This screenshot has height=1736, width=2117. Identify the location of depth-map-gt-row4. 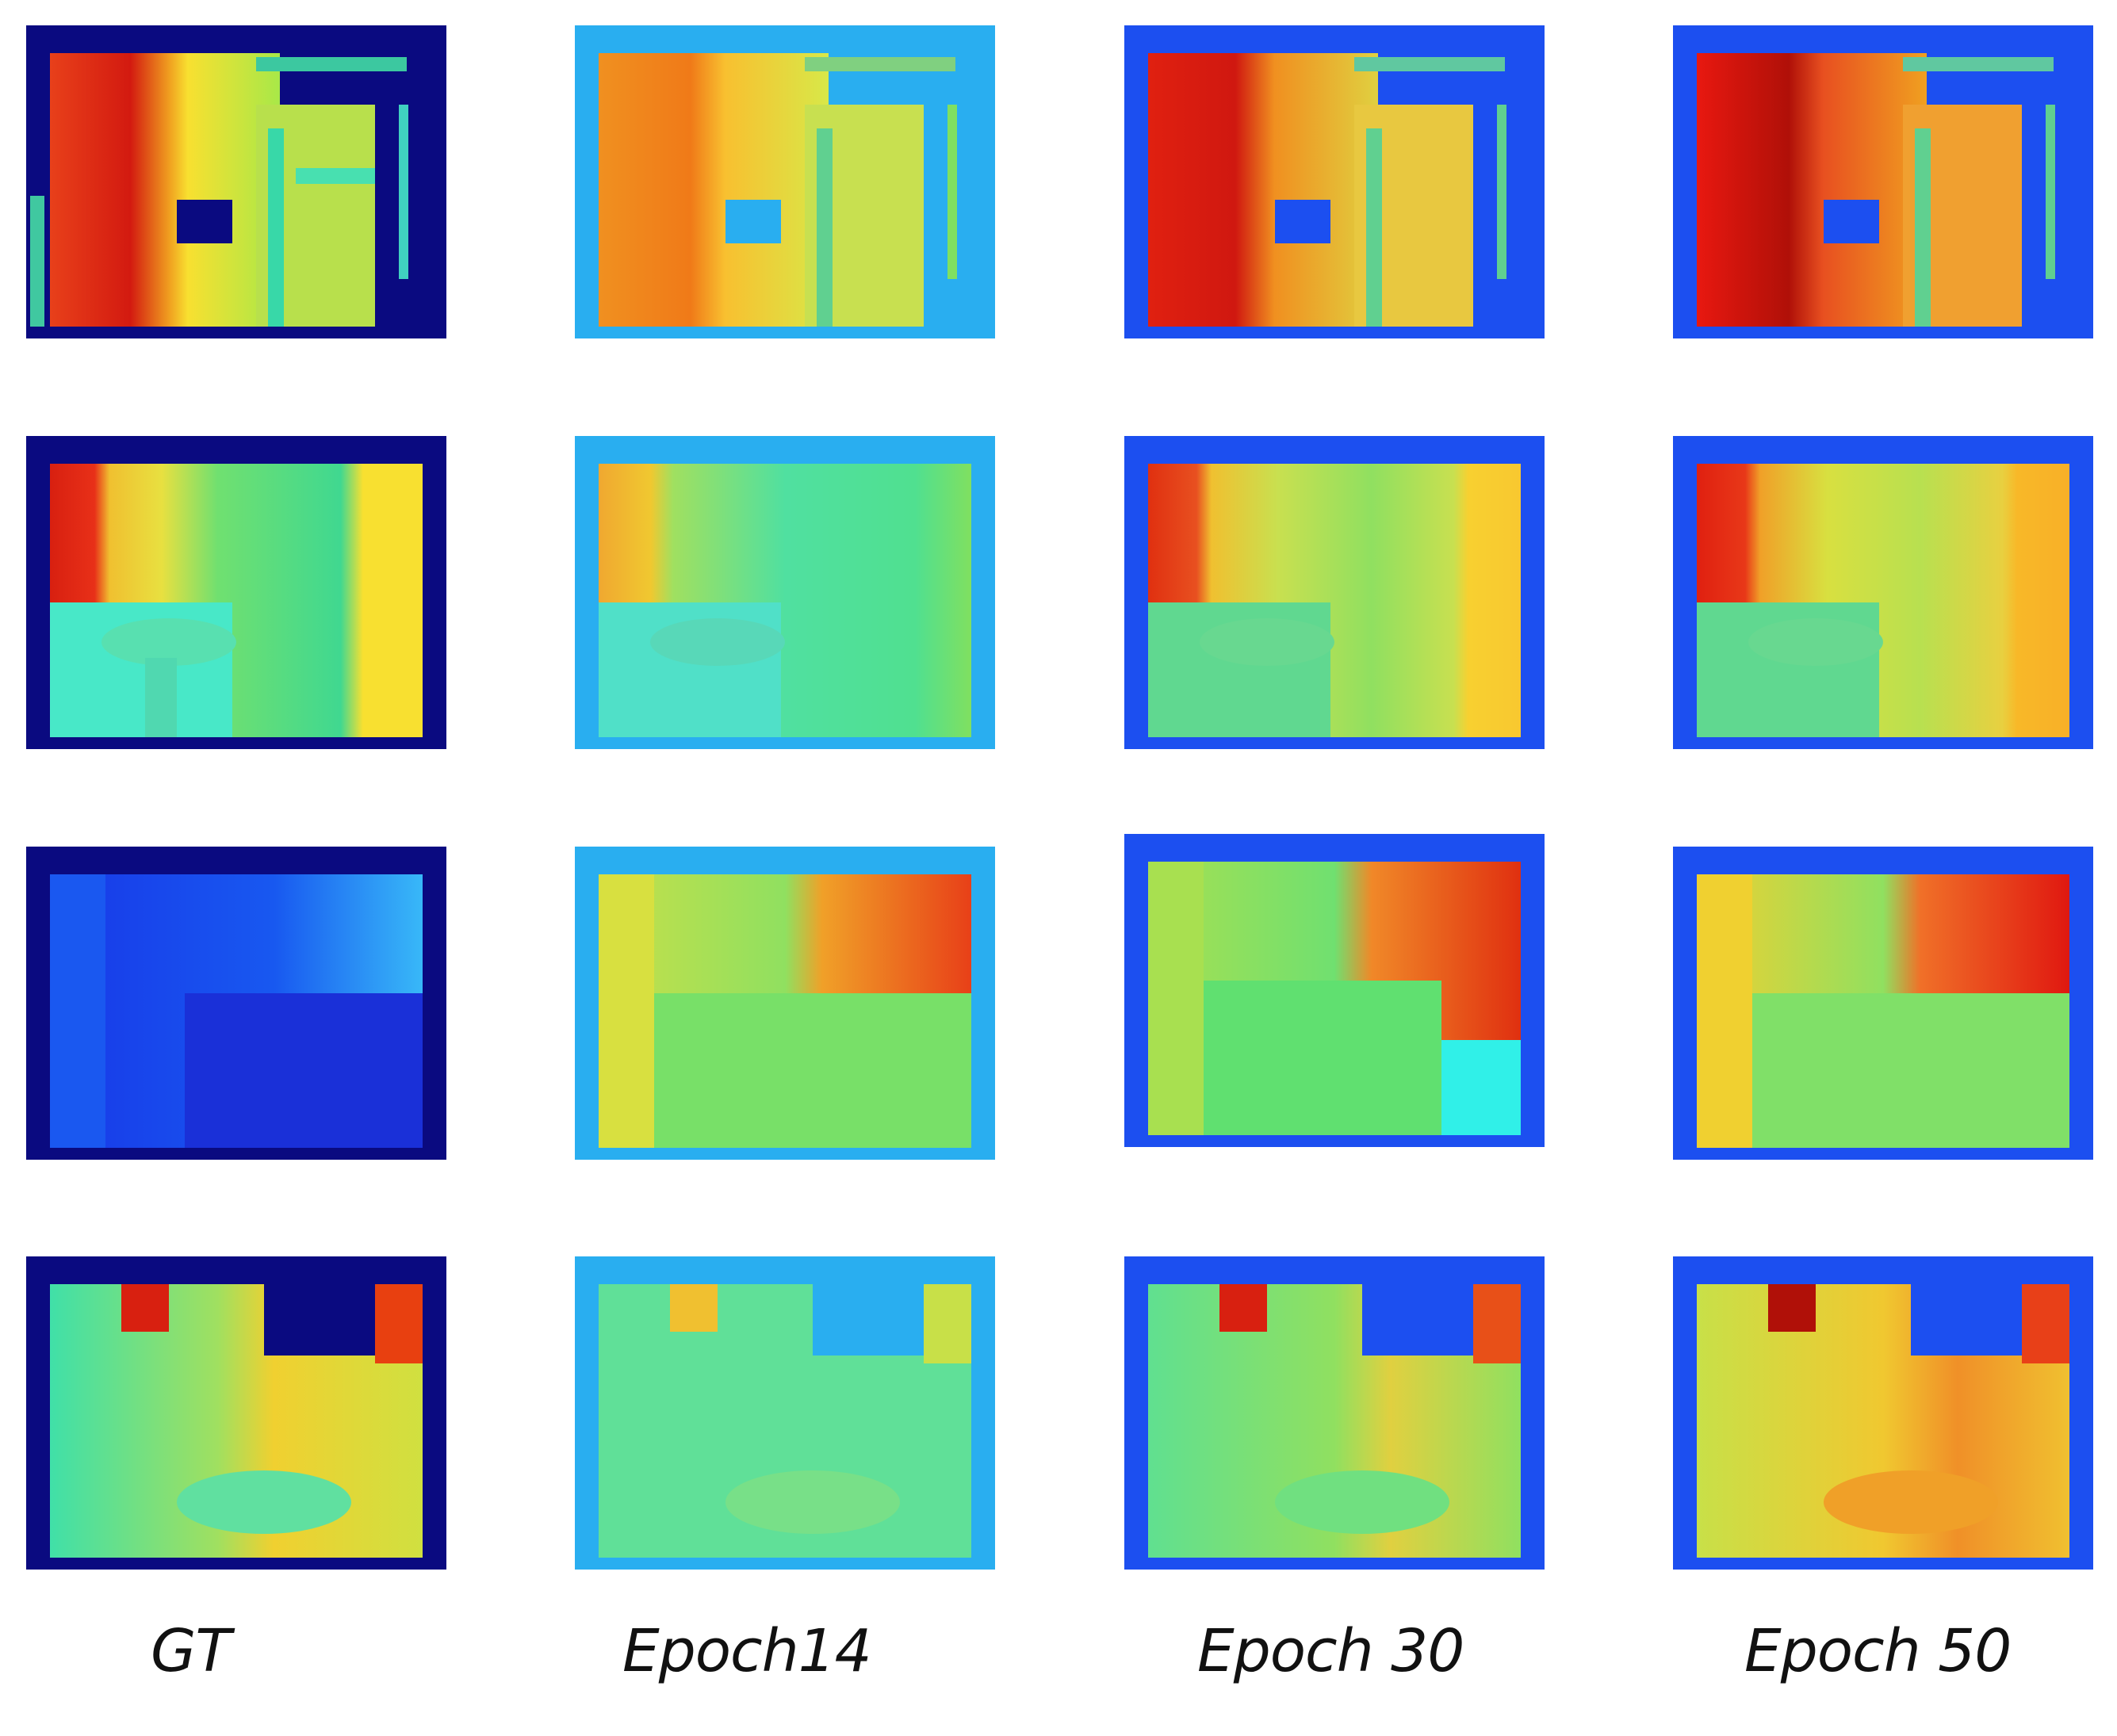
(236, 1413).